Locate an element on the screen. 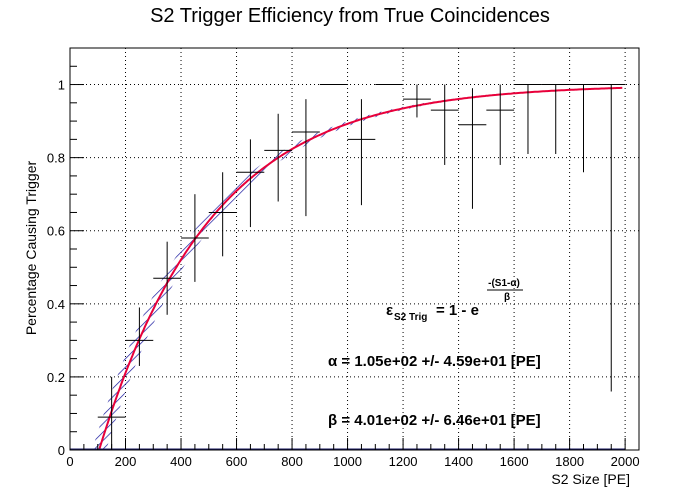 The image size is (700, 500). x-tick-label: 400 is located at coordinates (181, 461).